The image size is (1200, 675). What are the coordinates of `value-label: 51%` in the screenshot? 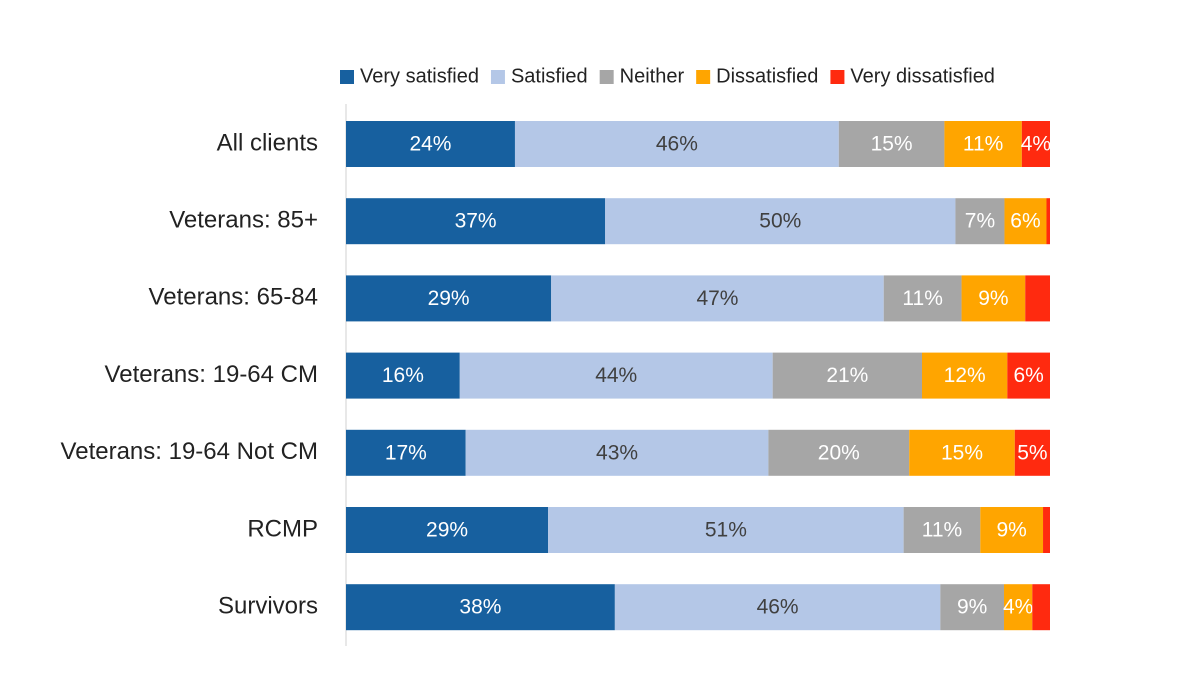 It's located at (726, 530).